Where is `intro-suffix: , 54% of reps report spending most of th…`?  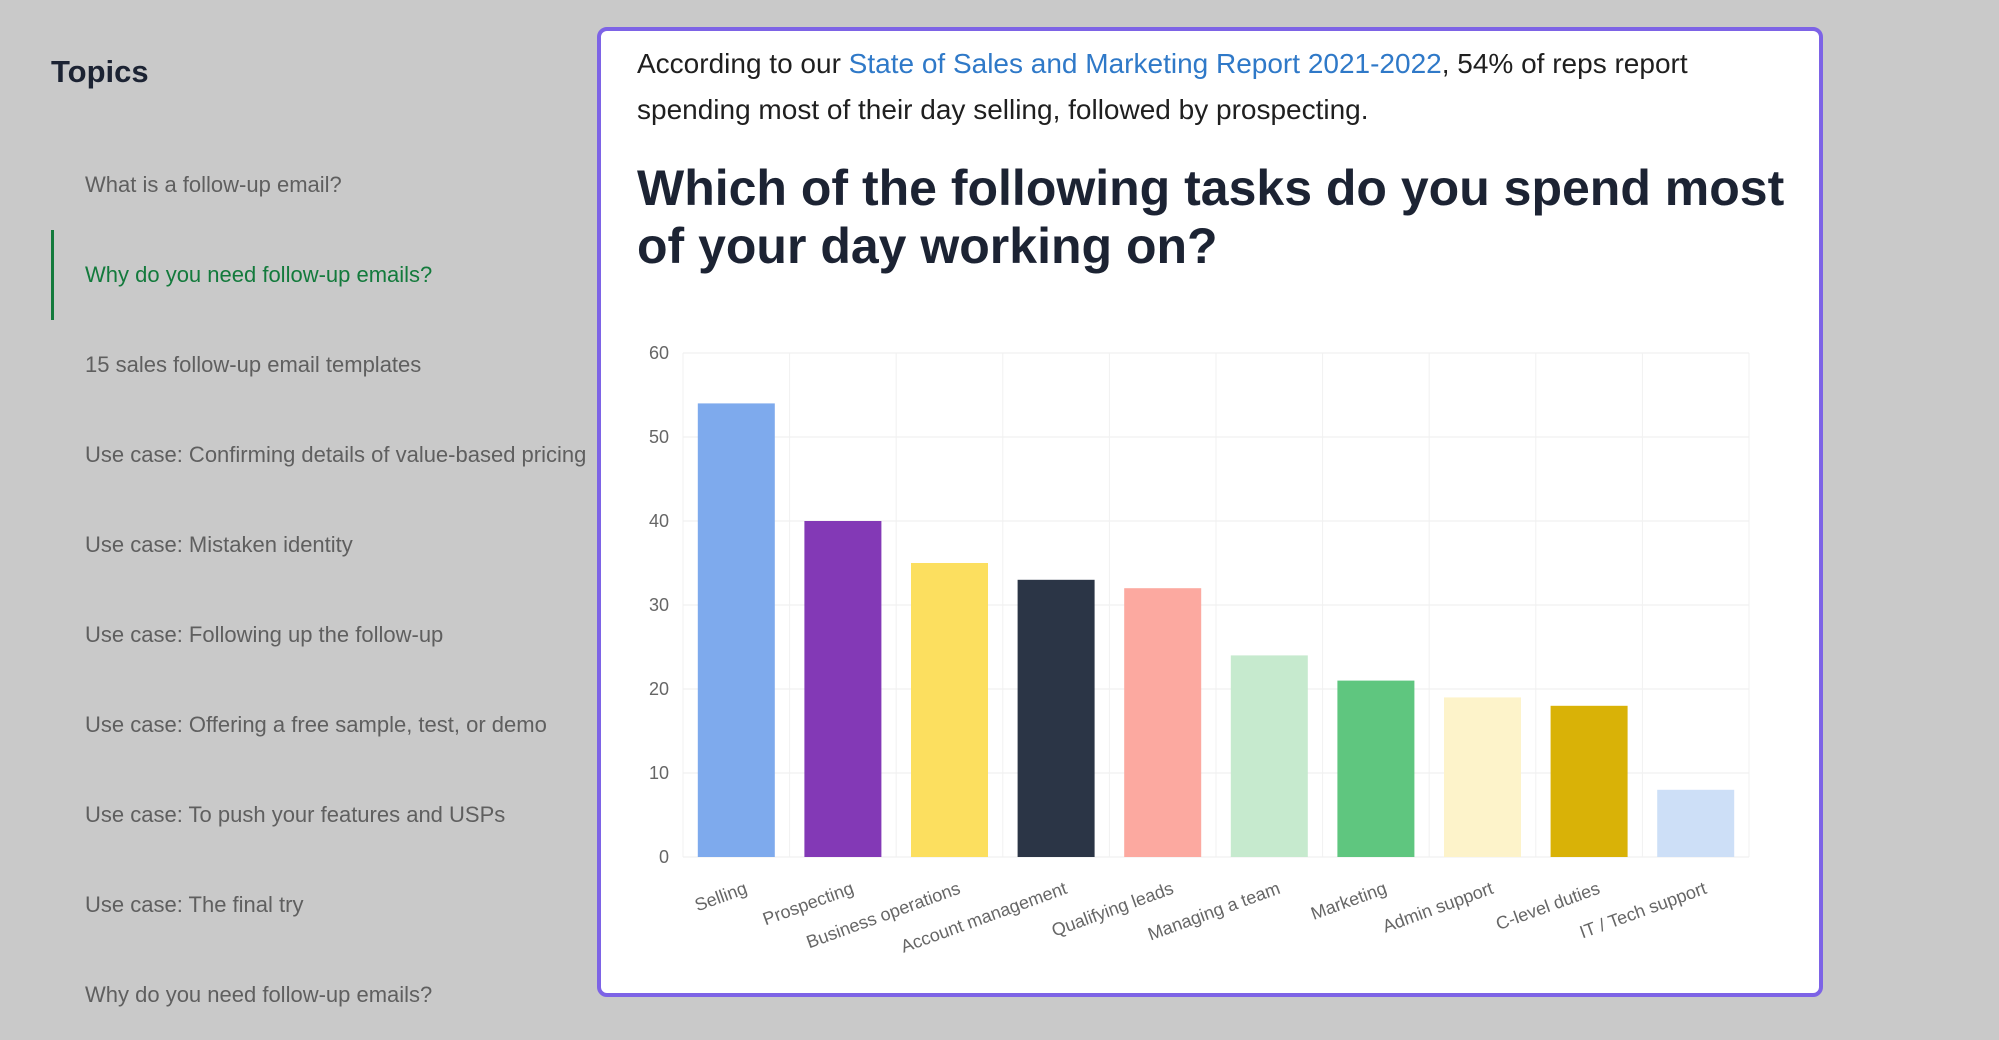 intro-suffix: , 54% of reps report spending most of th… is located at coordinates (1162, 86).